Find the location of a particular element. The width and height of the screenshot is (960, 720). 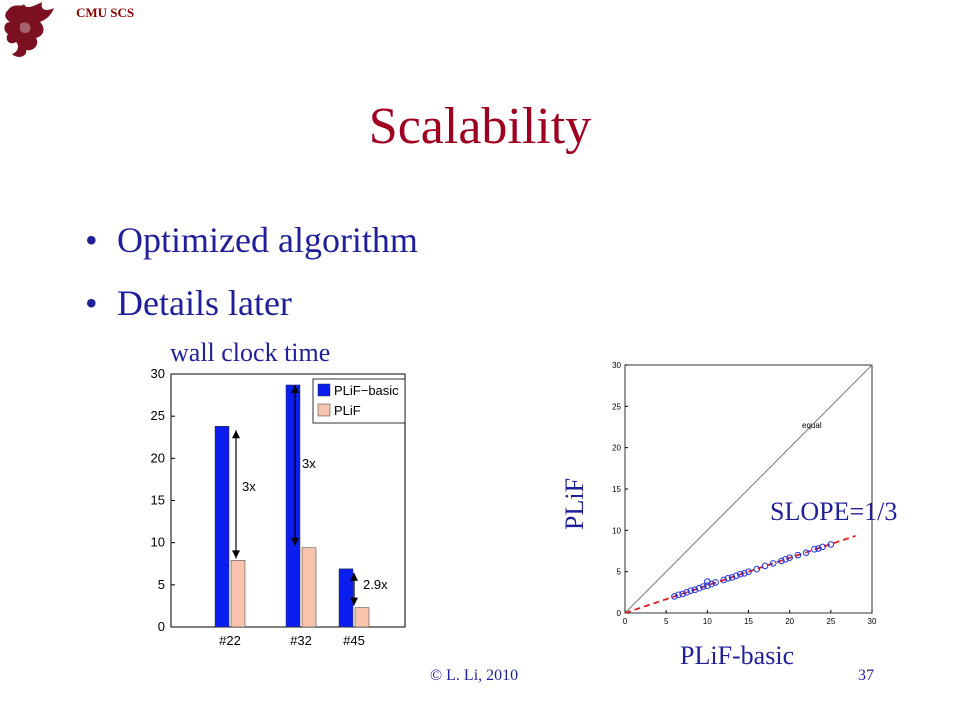

slope-label: SLOPE=1/3 is located at coordinates (834, 511).